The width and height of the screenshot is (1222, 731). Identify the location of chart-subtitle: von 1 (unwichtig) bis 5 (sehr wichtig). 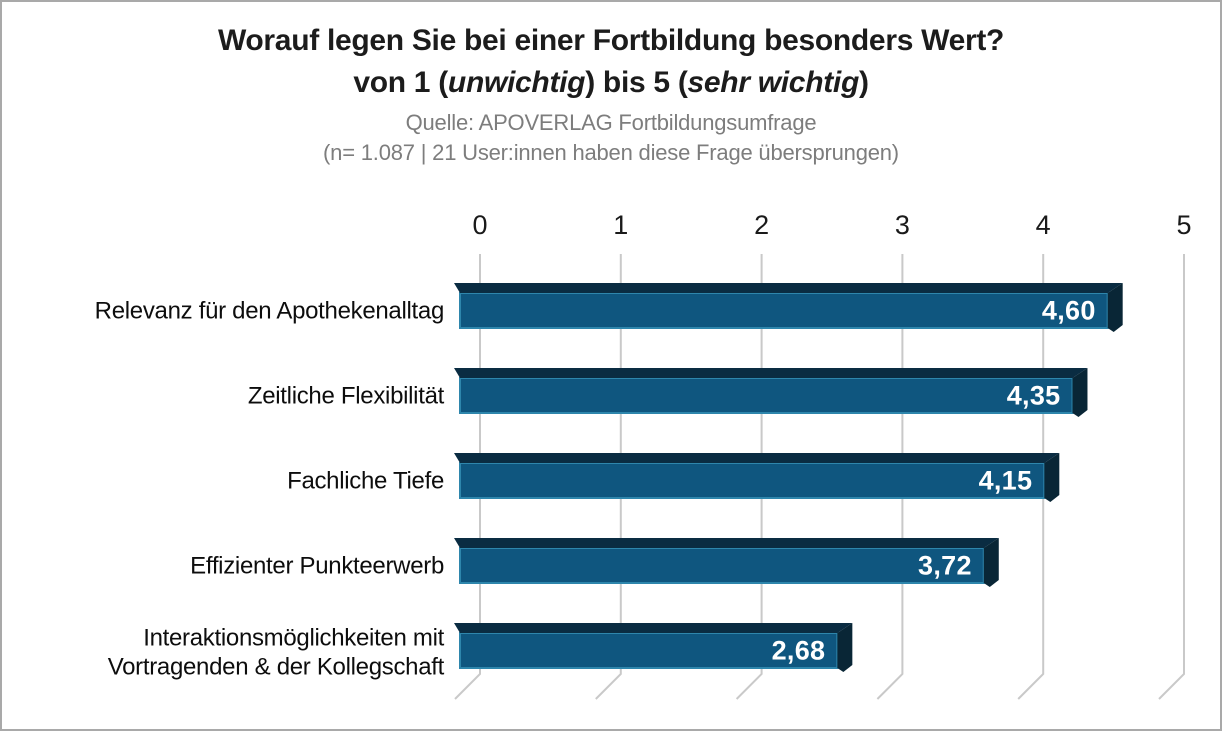
(611, 83).